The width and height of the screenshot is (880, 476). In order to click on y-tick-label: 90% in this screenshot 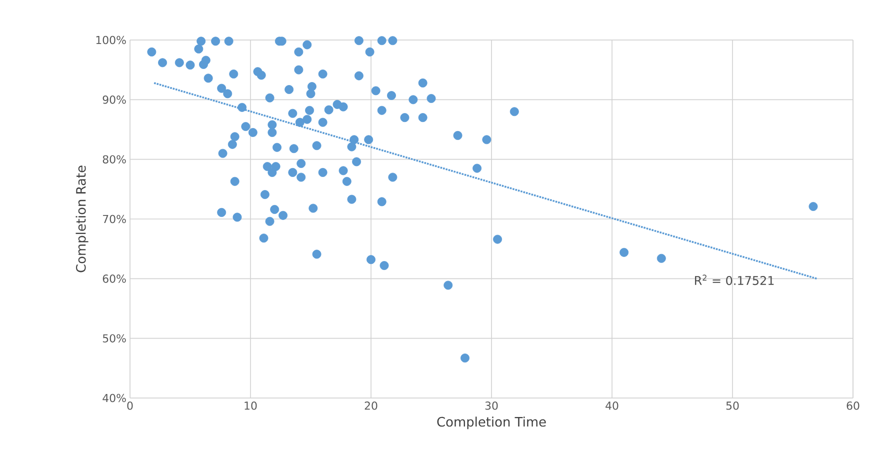, I will do `click(114, 100)`.